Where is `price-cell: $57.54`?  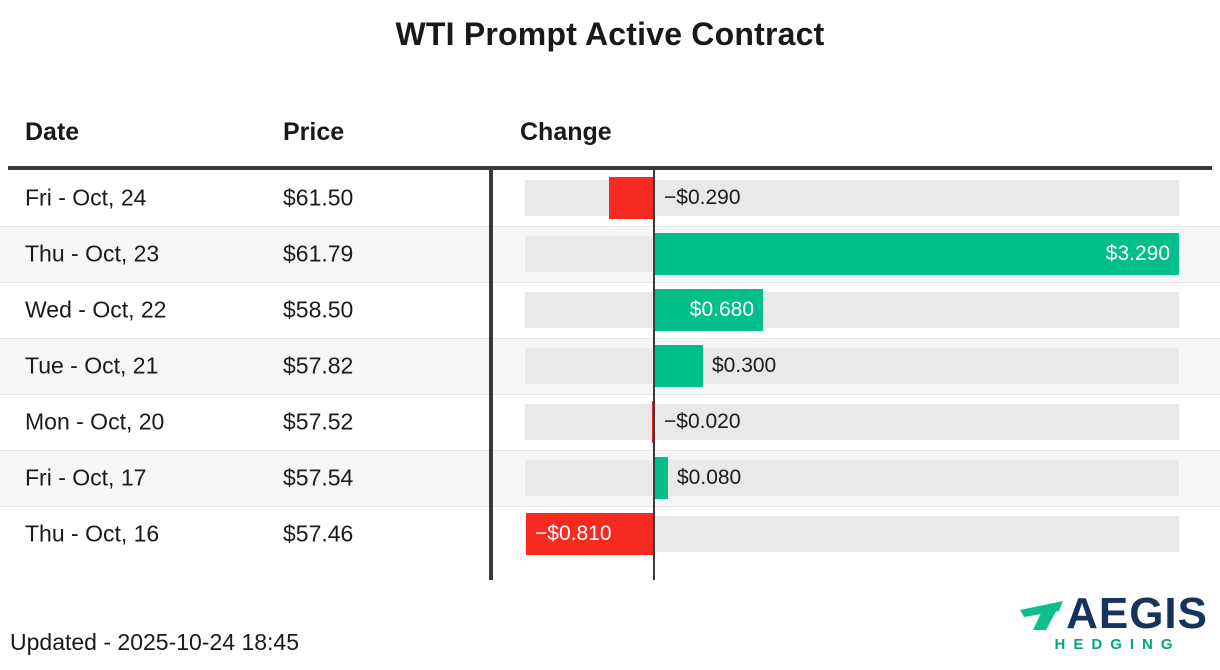 price-cell: $57.54 is located at coordinates (318, 477).